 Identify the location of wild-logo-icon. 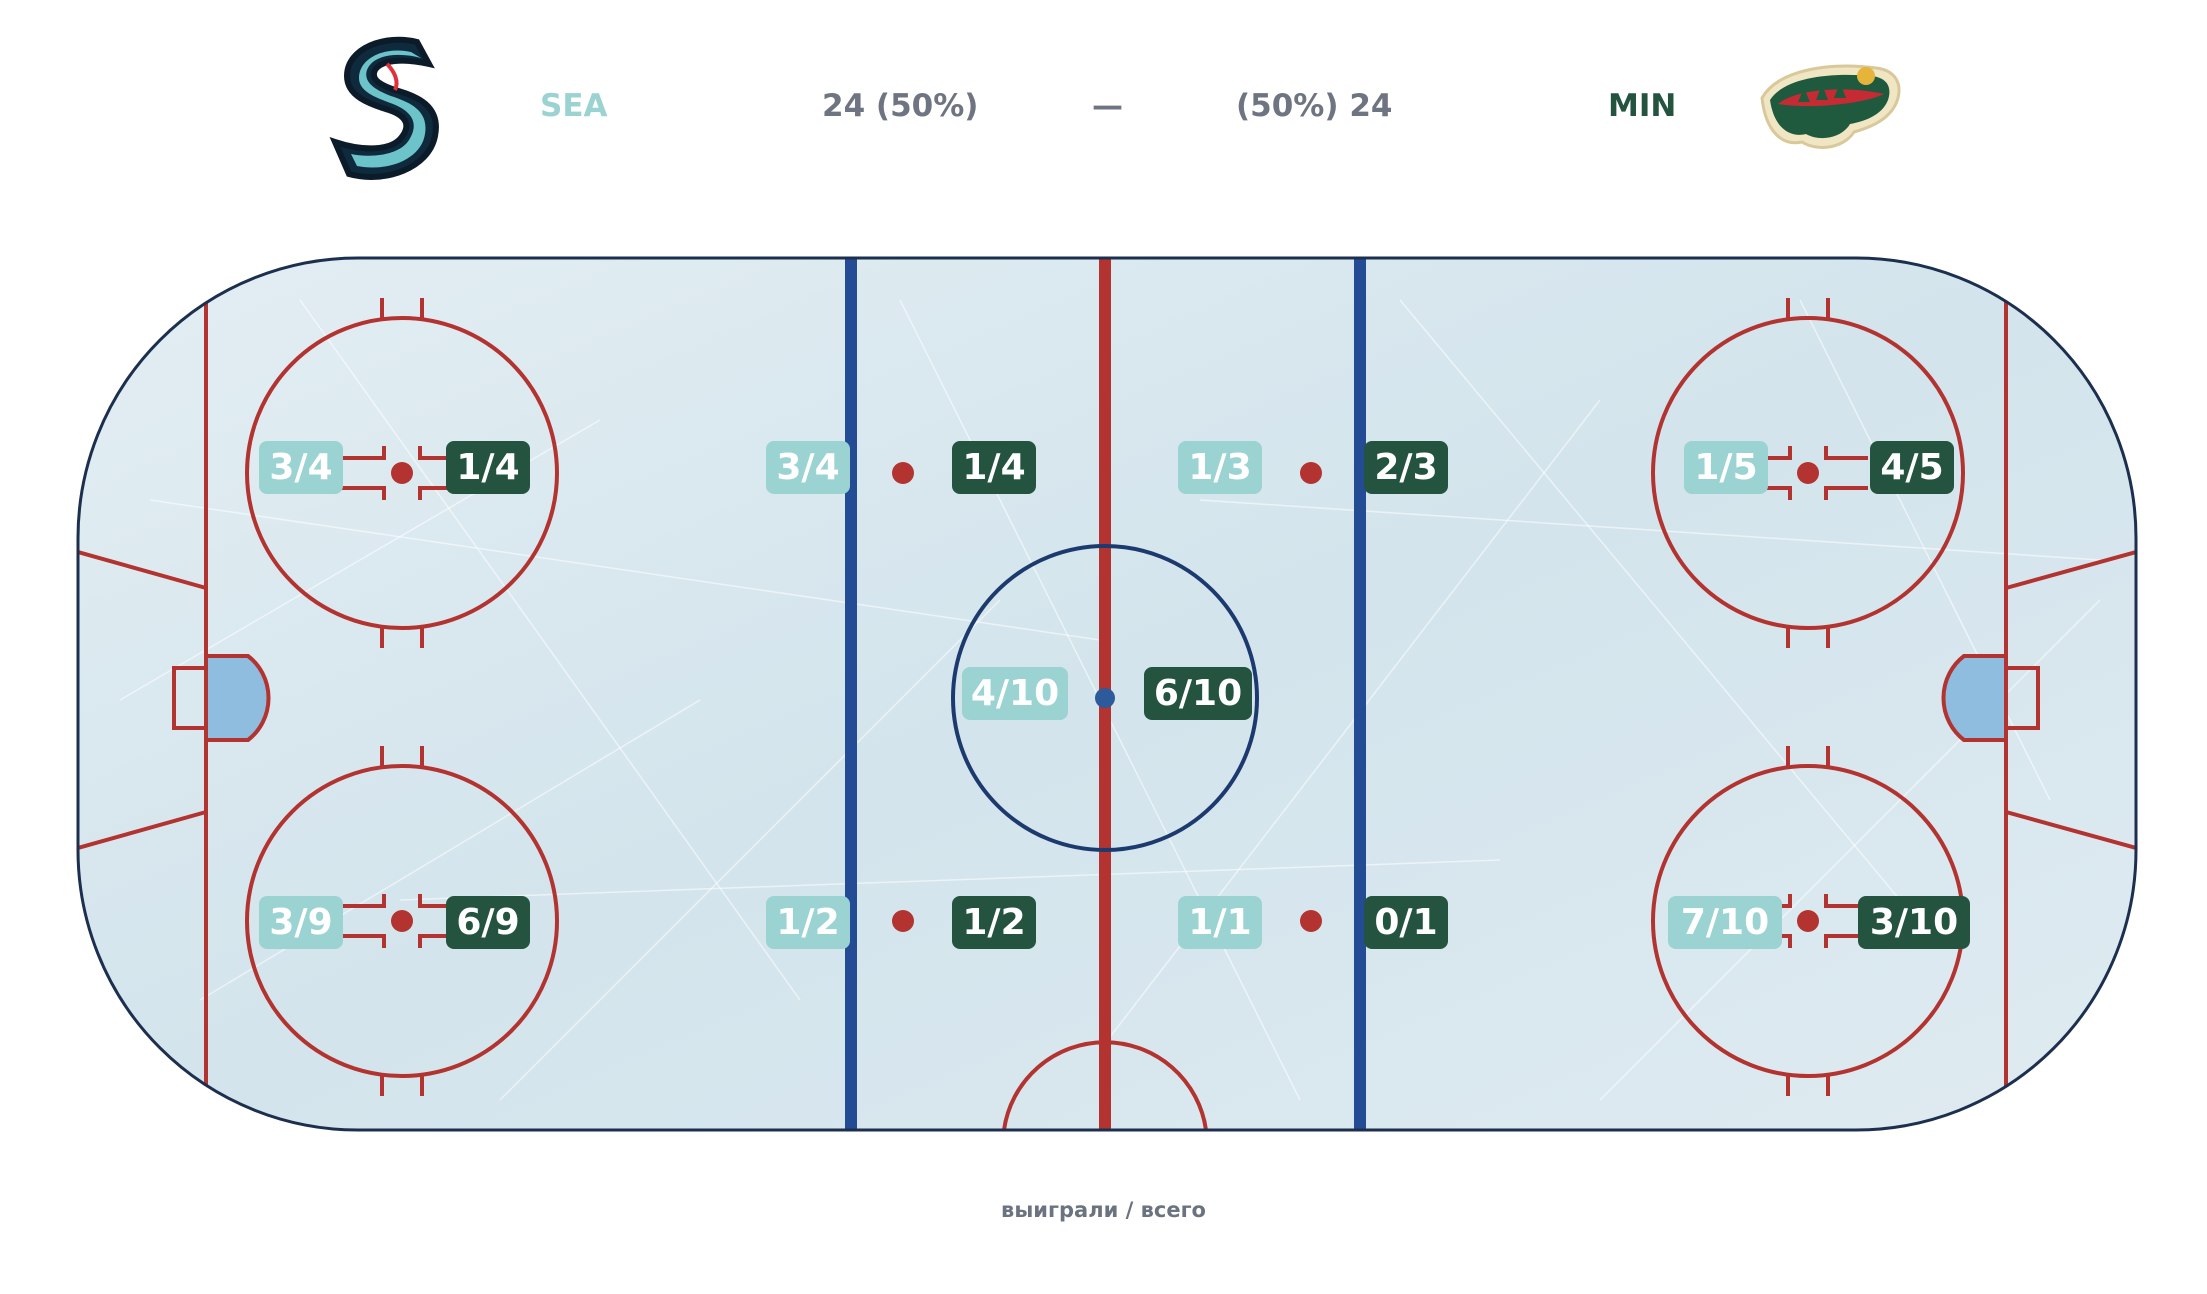
(1830, 106).